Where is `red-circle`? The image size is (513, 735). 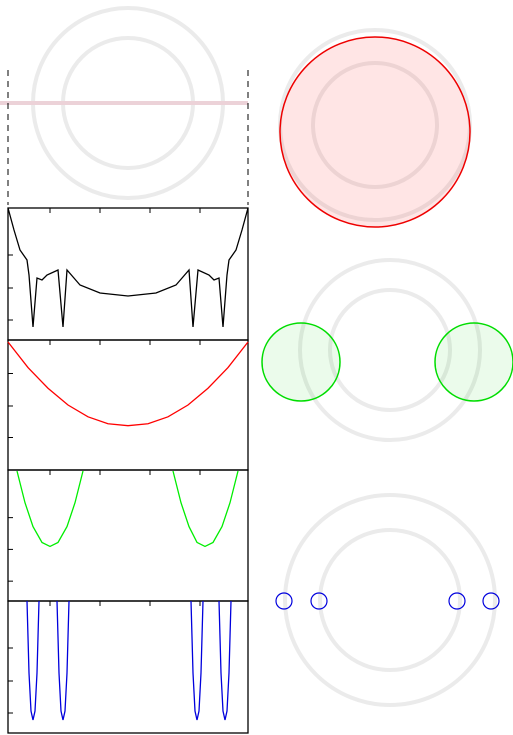
red-circle is located at coordinates (375, 132).